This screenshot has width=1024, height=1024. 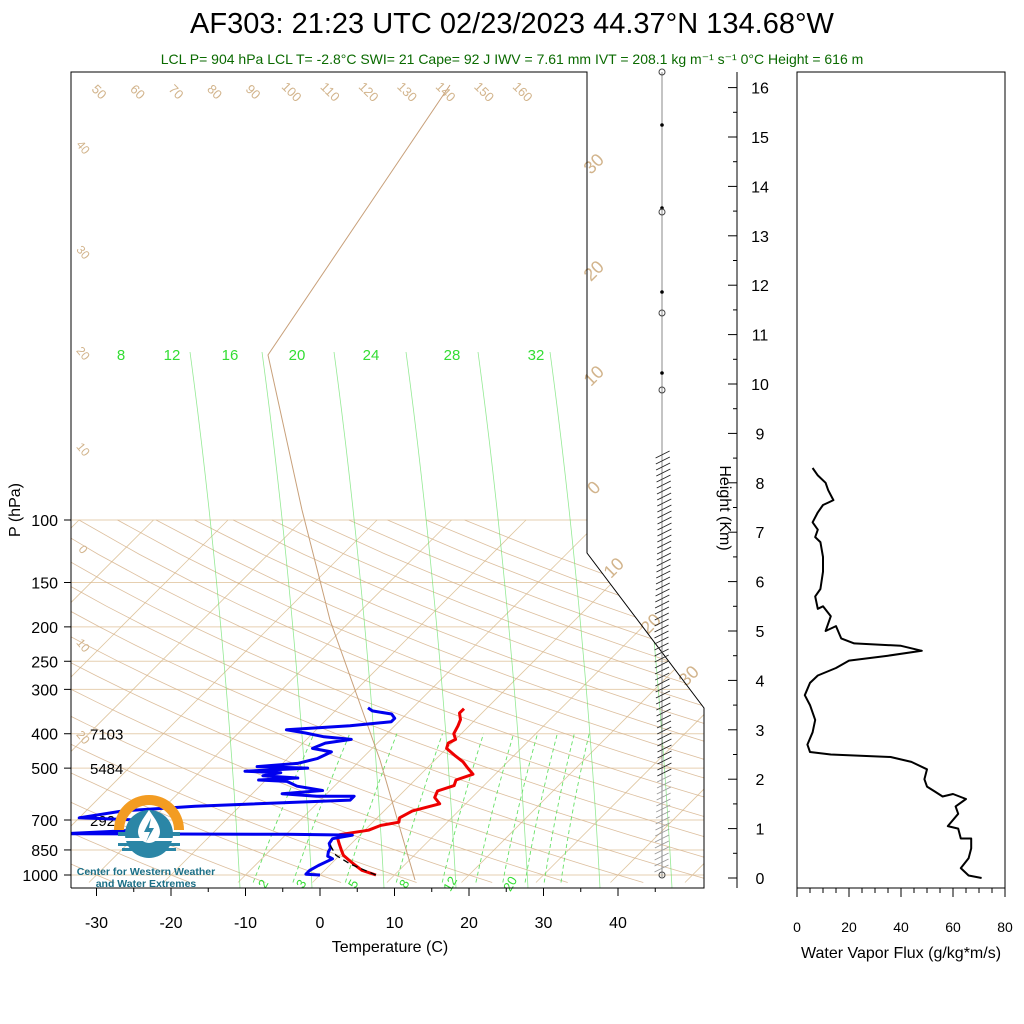 I want to click on wv-flux-series, so click(x=892, y=673).